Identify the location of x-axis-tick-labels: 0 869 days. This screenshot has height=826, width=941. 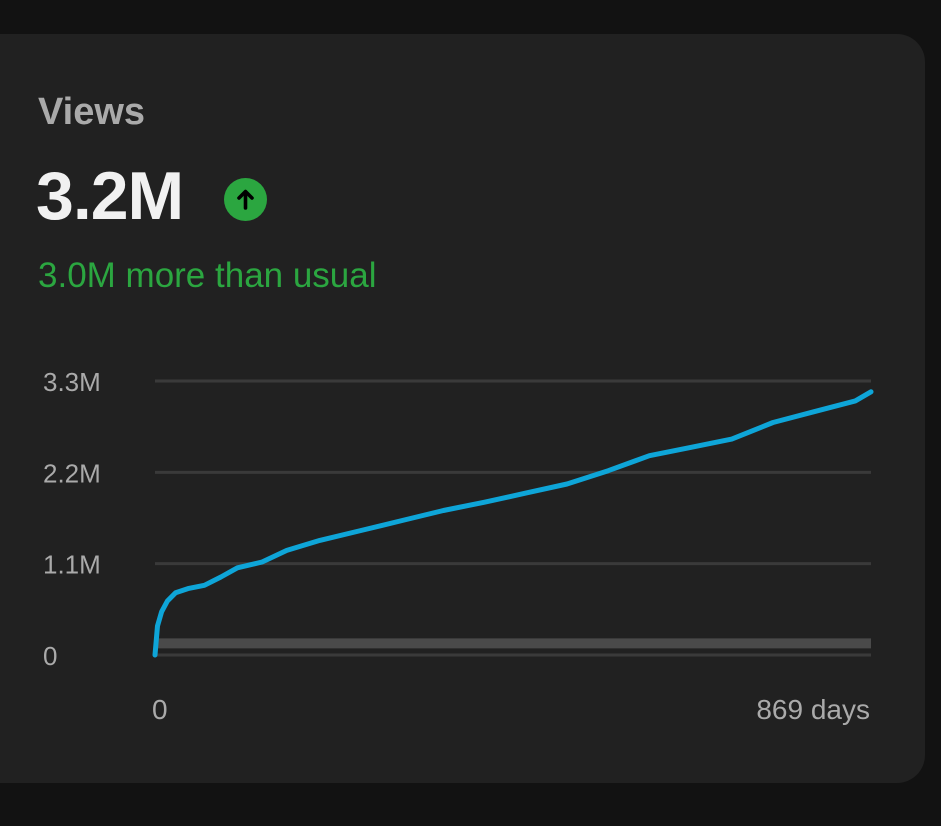
(511, 709).